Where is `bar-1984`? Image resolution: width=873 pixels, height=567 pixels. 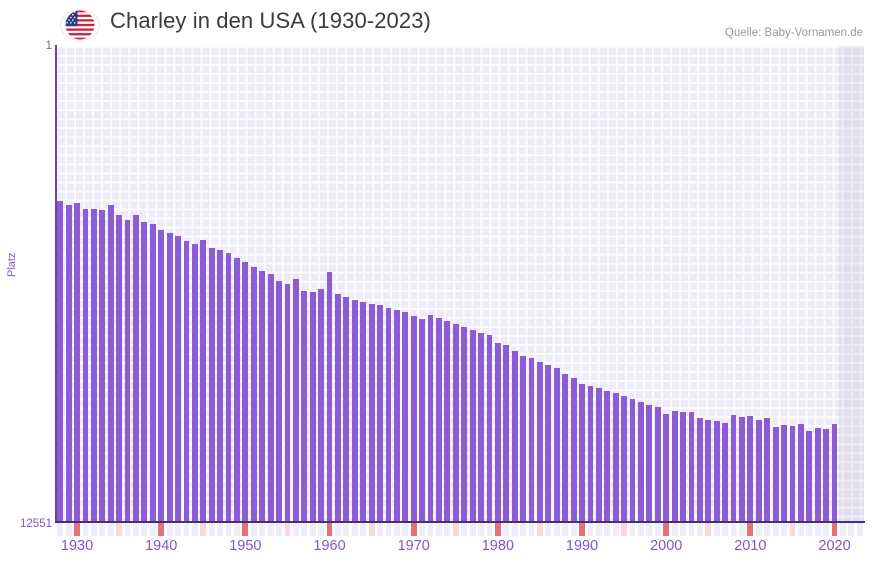 bar-1984 is located at coordinates (531, 440).